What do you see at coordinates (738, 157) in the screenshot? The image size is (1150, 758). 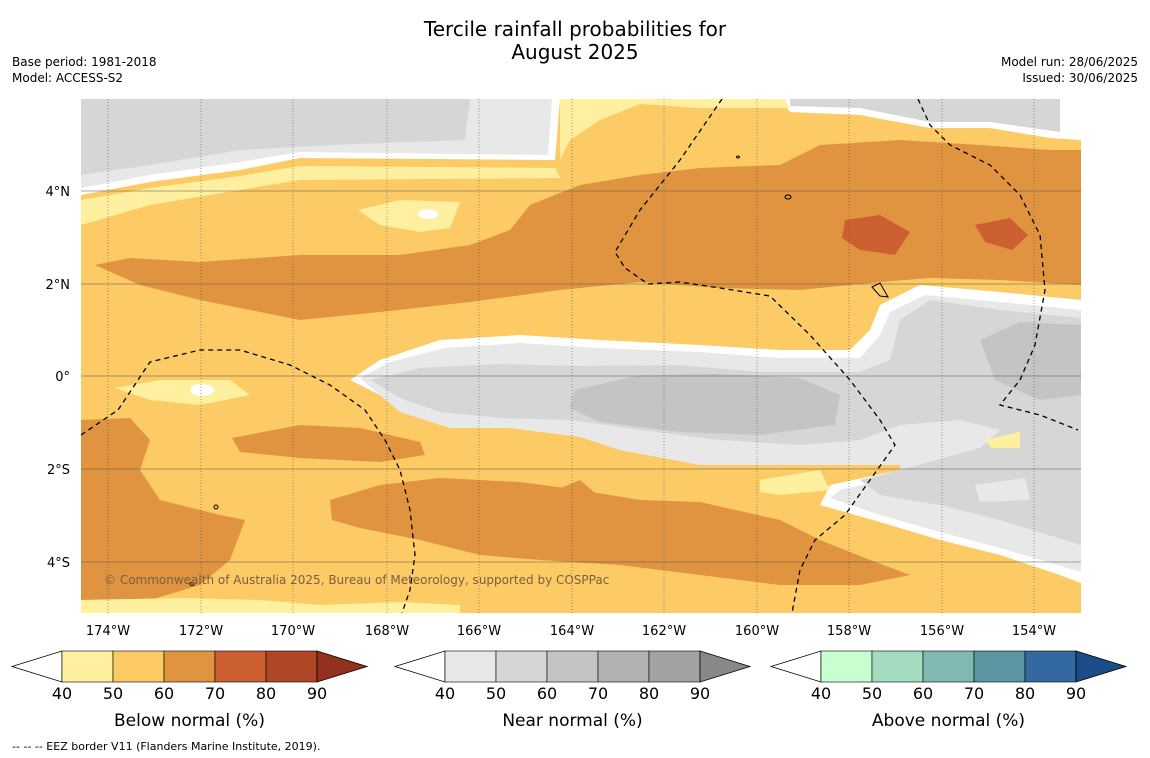 I see `island-e` at bounding box center [738, 157].